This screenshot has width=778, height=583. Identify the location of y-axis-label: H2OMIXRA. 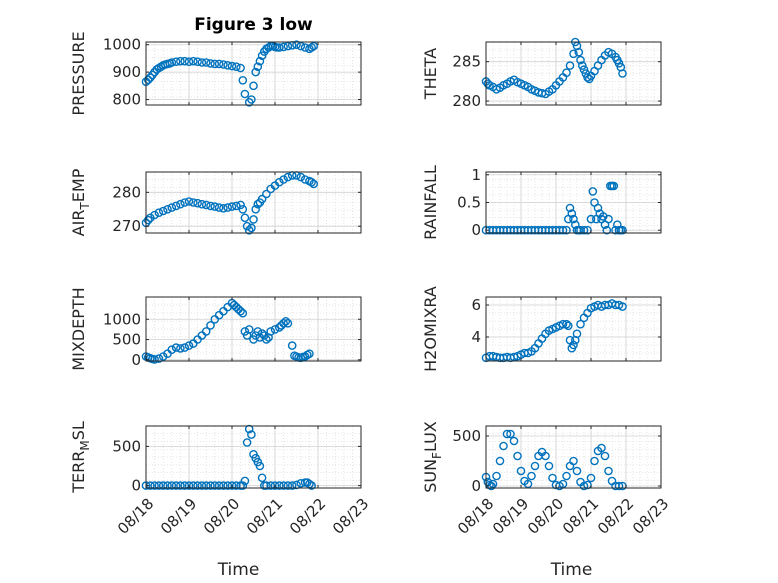
(430, 329).